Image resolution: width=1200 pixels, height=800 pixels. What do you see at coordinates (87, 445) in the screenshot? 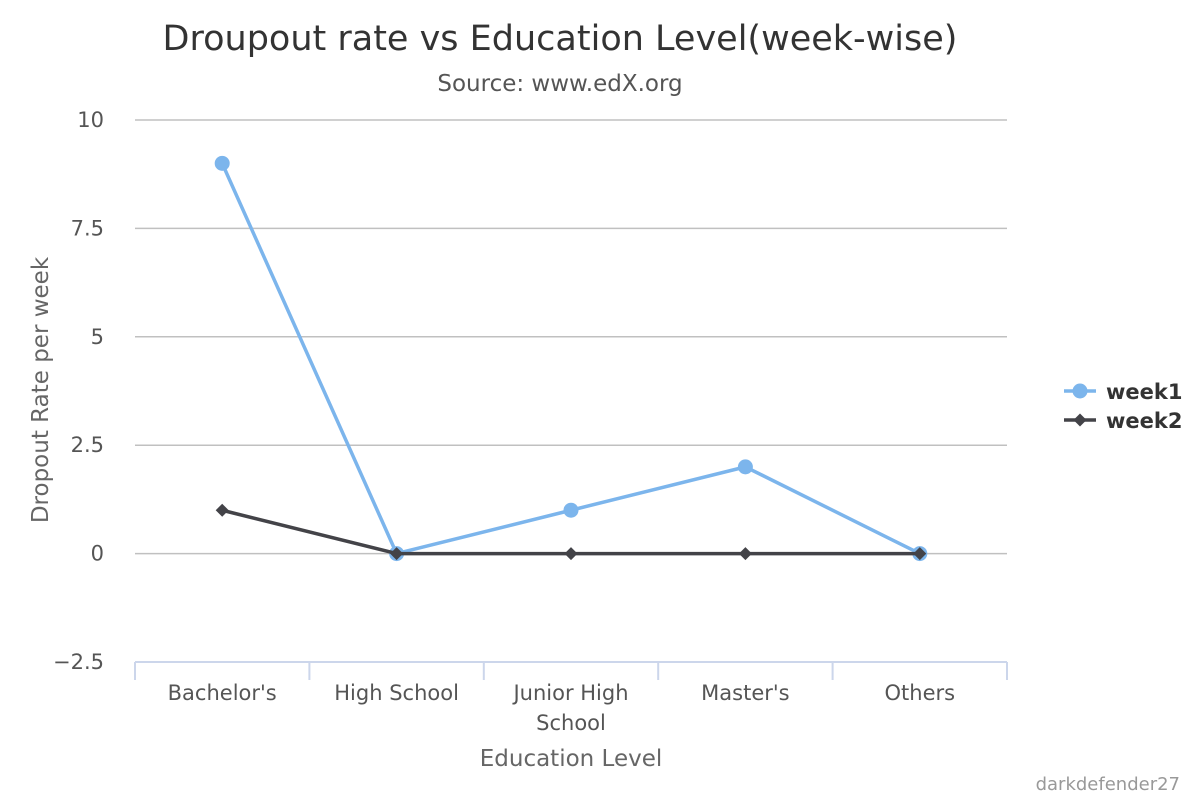
I see `y-tick-label: 2.5` at bounding box center [87, 445].